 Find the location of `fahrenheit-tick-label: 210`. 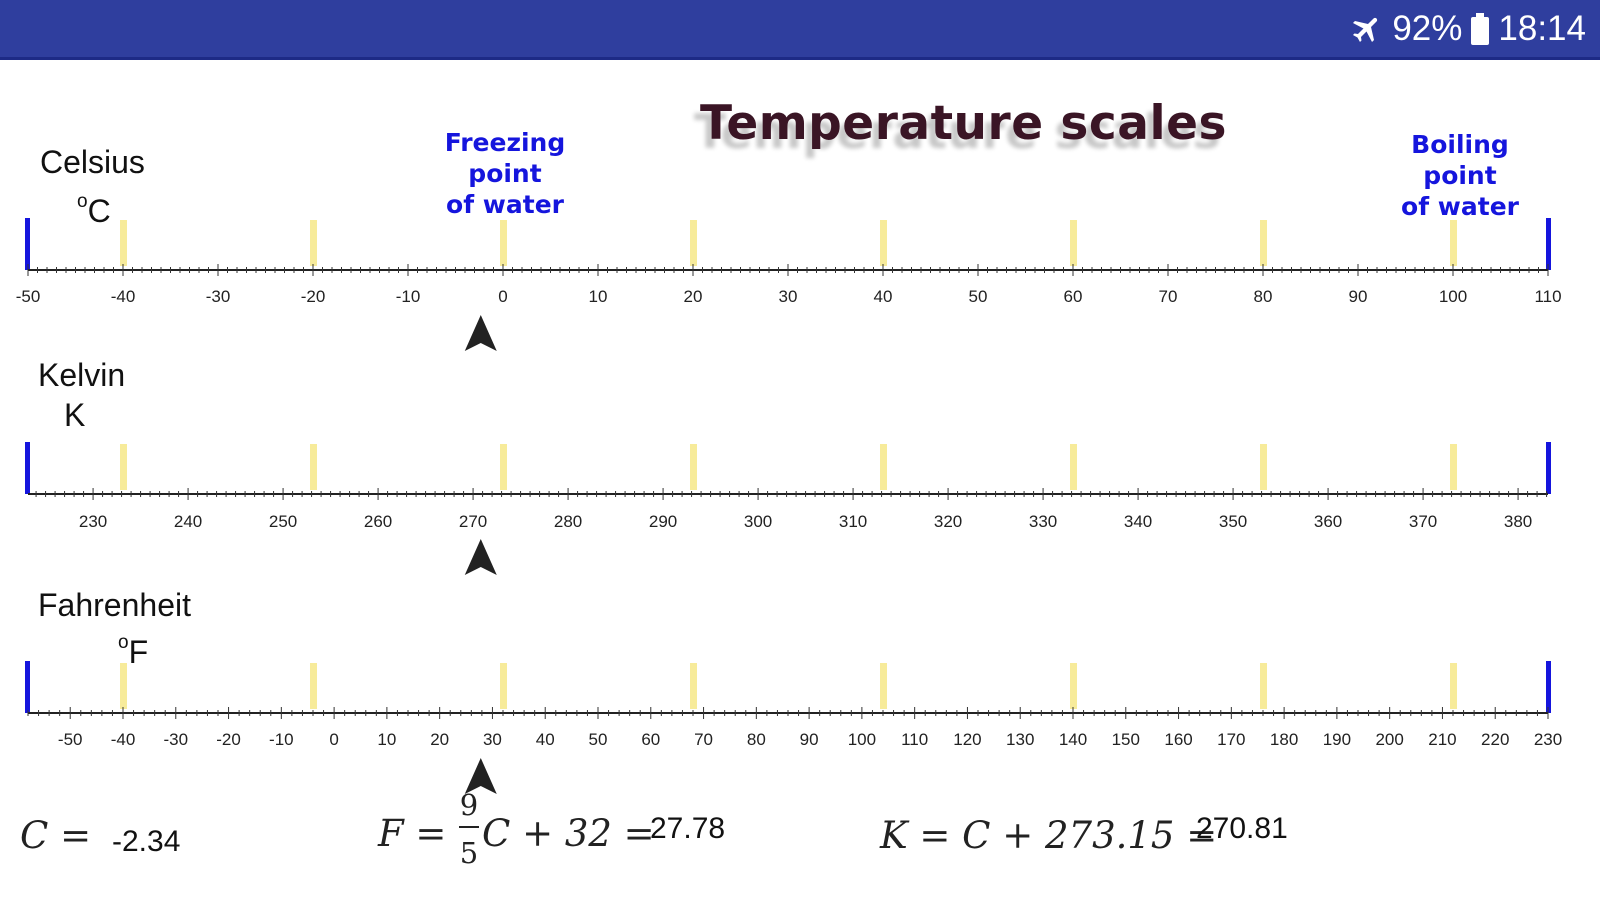

fahrenheit-tick-label: 210 is located at coordinates (1442, 739).